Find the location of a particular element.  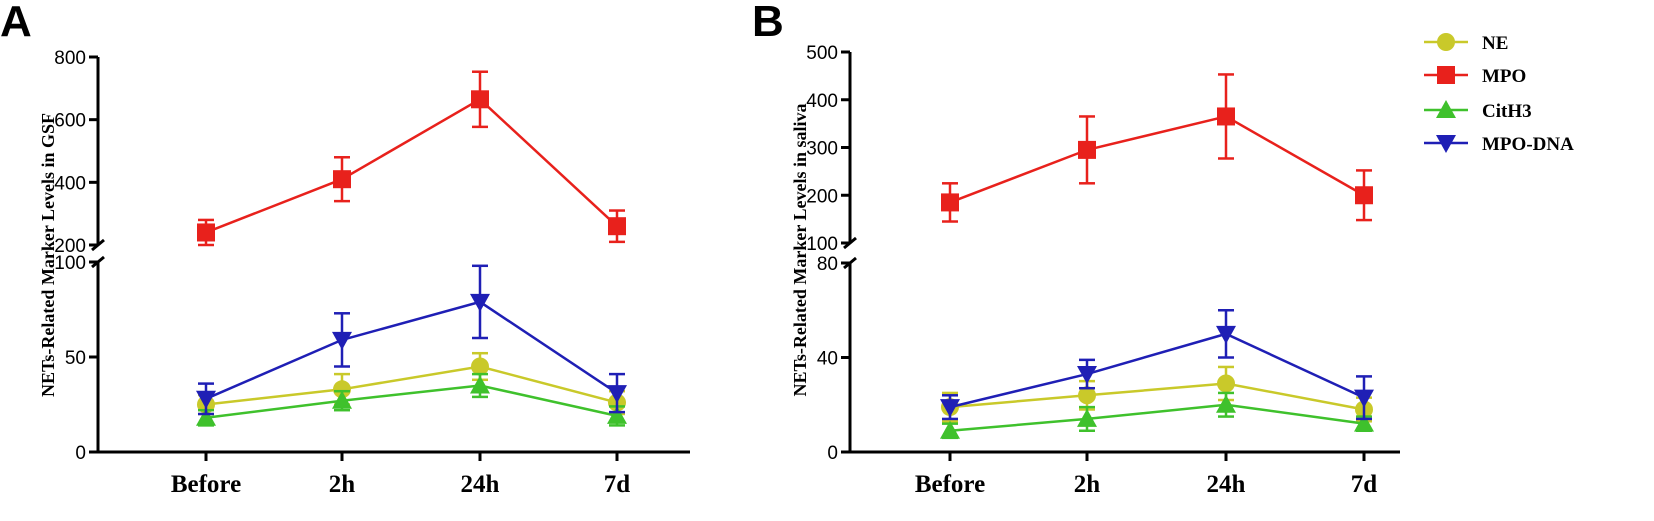

panel-a-series-ne-line is located at coordinates (411, 385).